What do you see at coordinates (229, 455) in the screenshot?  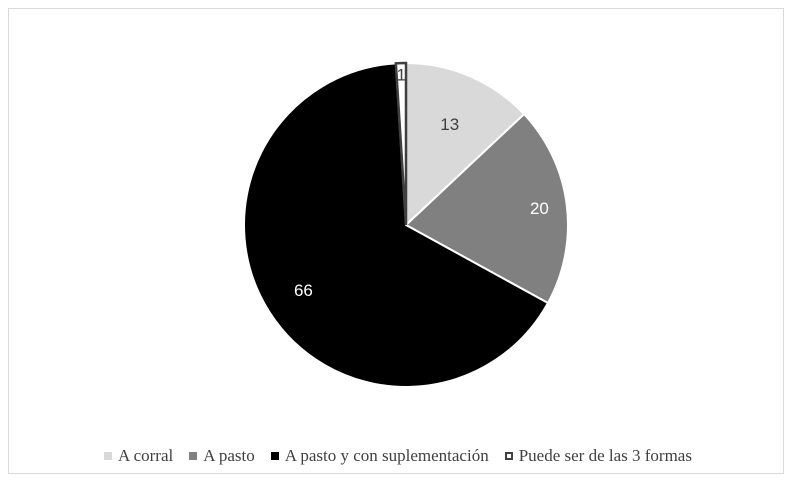 I see `legend-label-2: A pasto` at bounding box center [229, 455].